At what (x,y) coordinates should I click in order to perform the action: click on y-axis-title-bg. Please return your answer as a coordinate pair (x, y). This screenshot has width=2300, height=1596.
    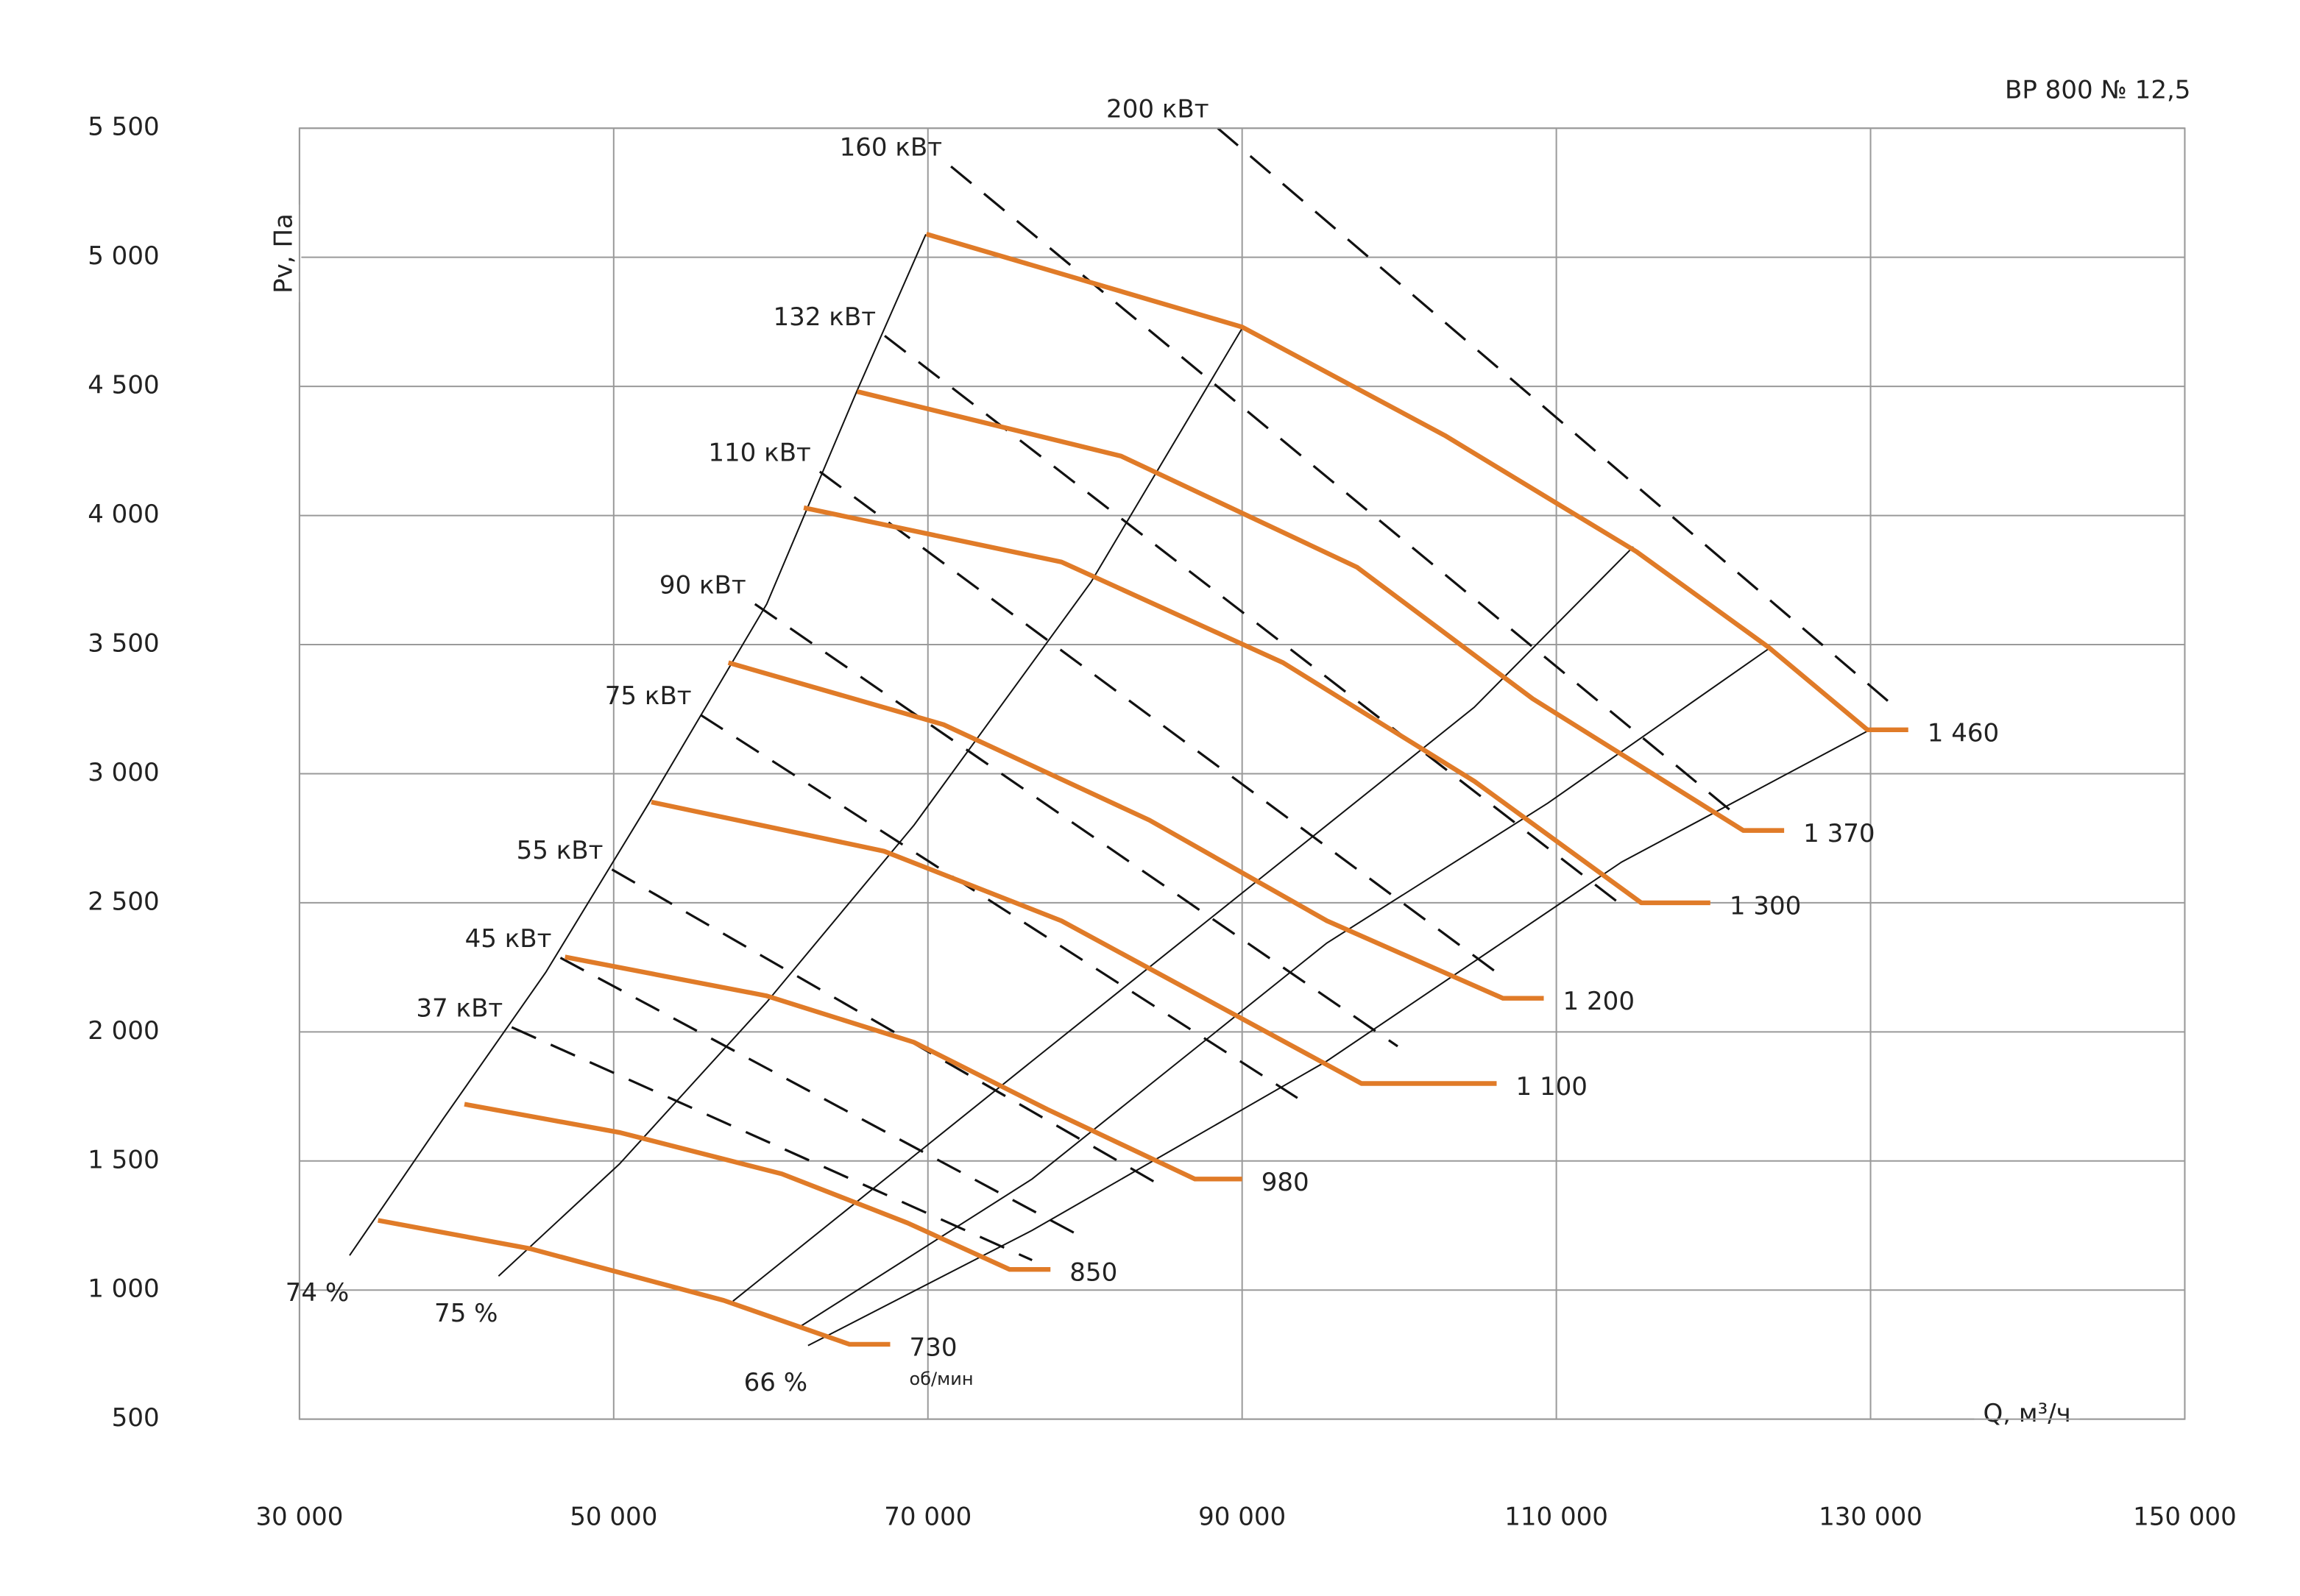
    Looking at the image, I should click on (284, 253).